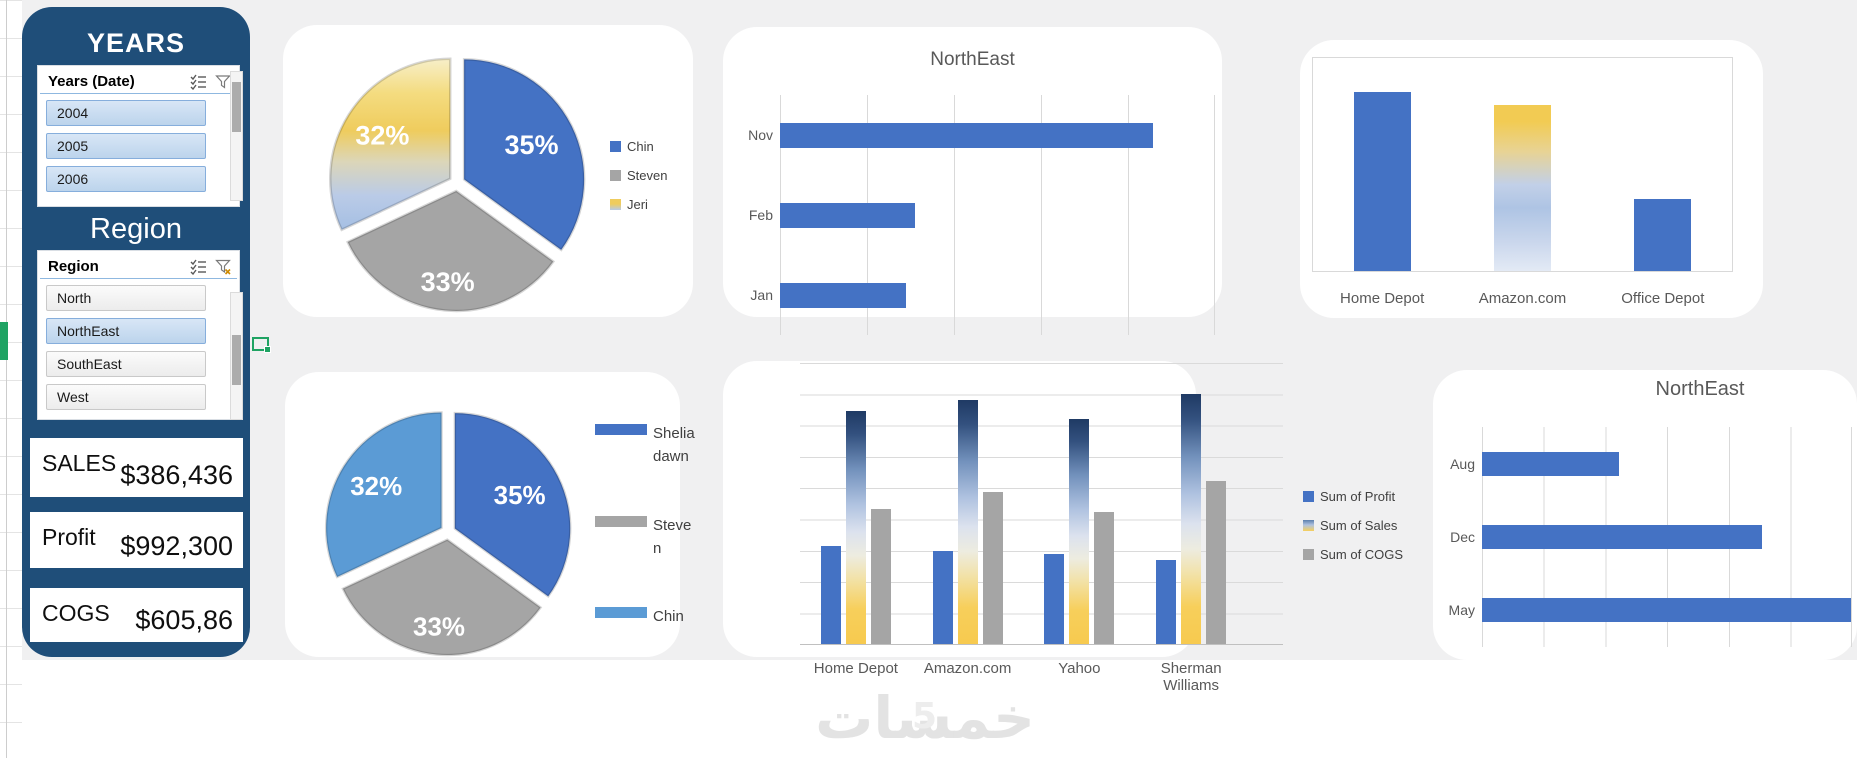 This screenshot has height=758, width=1857. I want to click on northeast-month-bar-card-top: NorthEast Nov Feb Jan, so click(972, 181).